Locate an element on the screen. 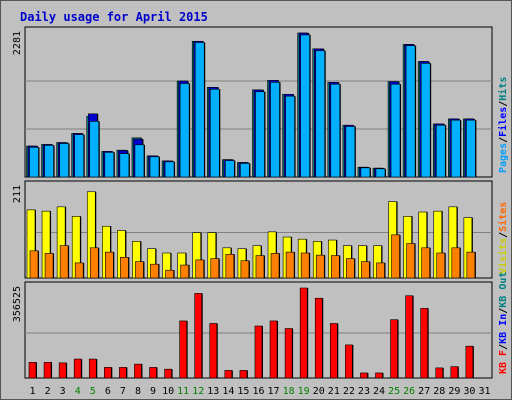 The image size is (512, 401). legend-item-visits-sites-2: Sites is located at coordinates (503, 217).